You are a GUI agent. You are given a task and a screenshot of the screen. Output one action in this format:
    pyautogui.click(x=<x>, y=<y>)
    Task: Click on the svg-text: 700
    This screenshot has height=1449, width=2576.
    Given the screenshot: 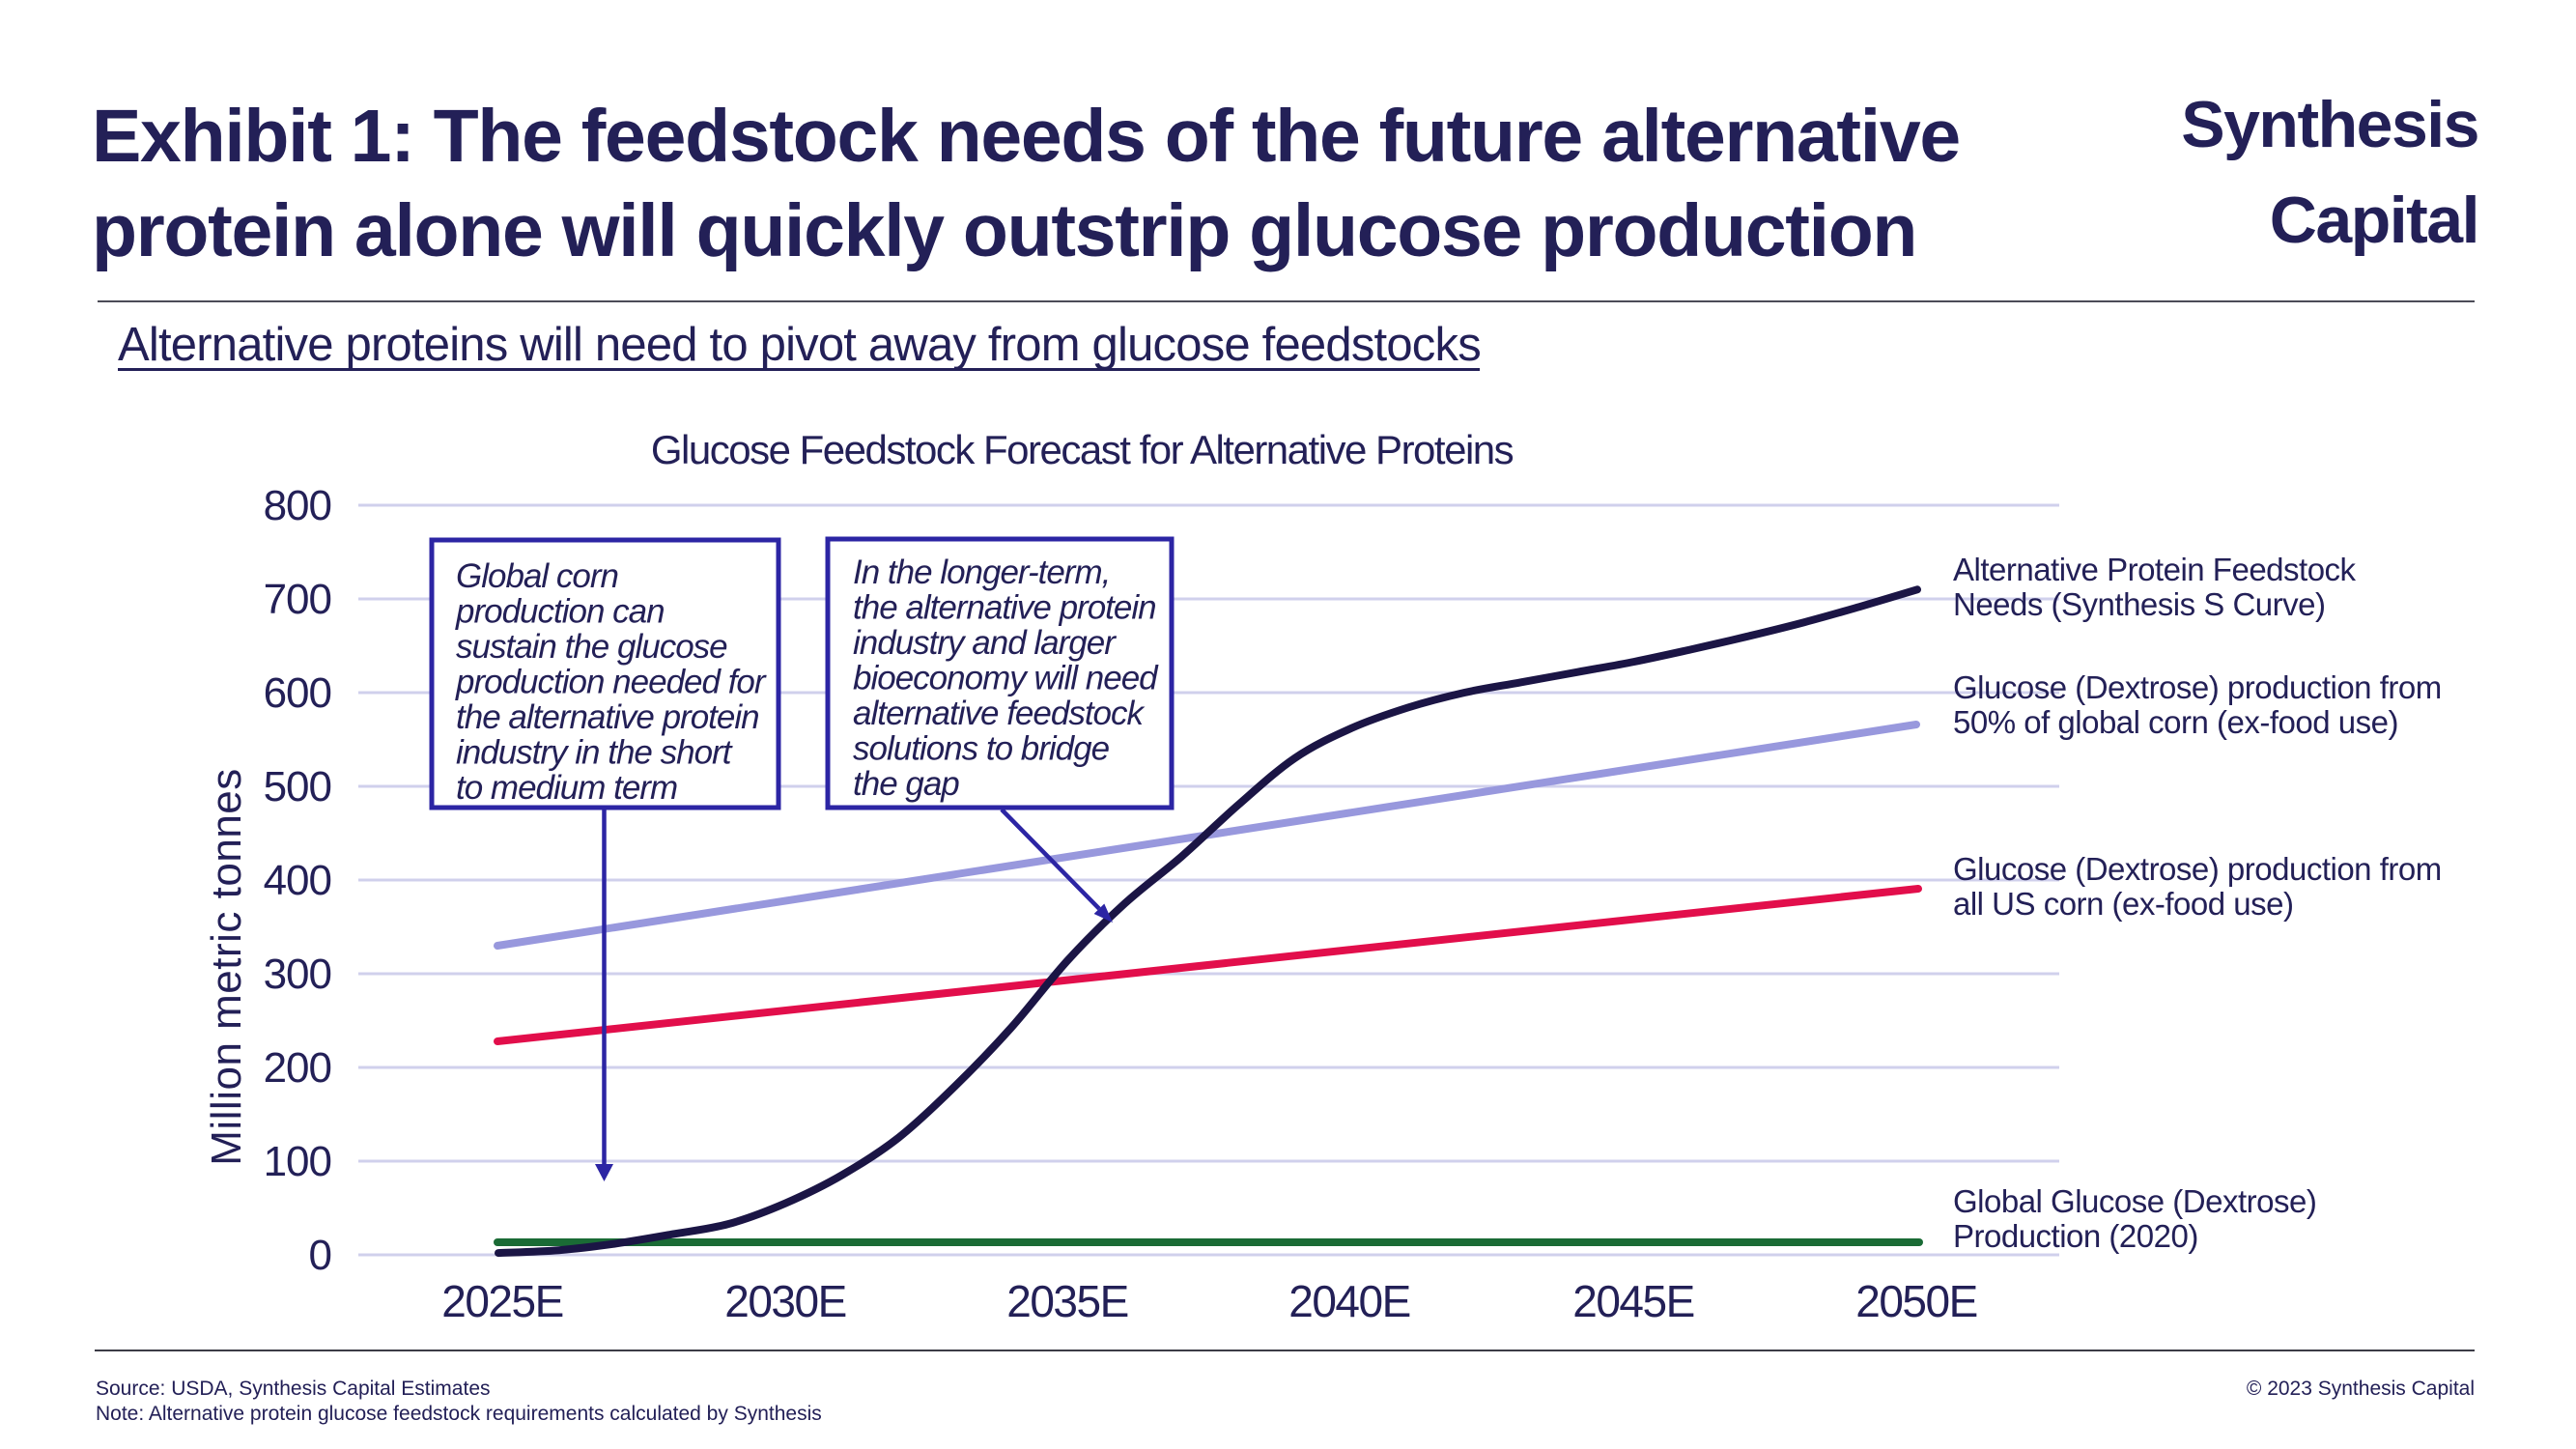 What is the action you would take?
    pyautogui.click(x=297, y=599)
    